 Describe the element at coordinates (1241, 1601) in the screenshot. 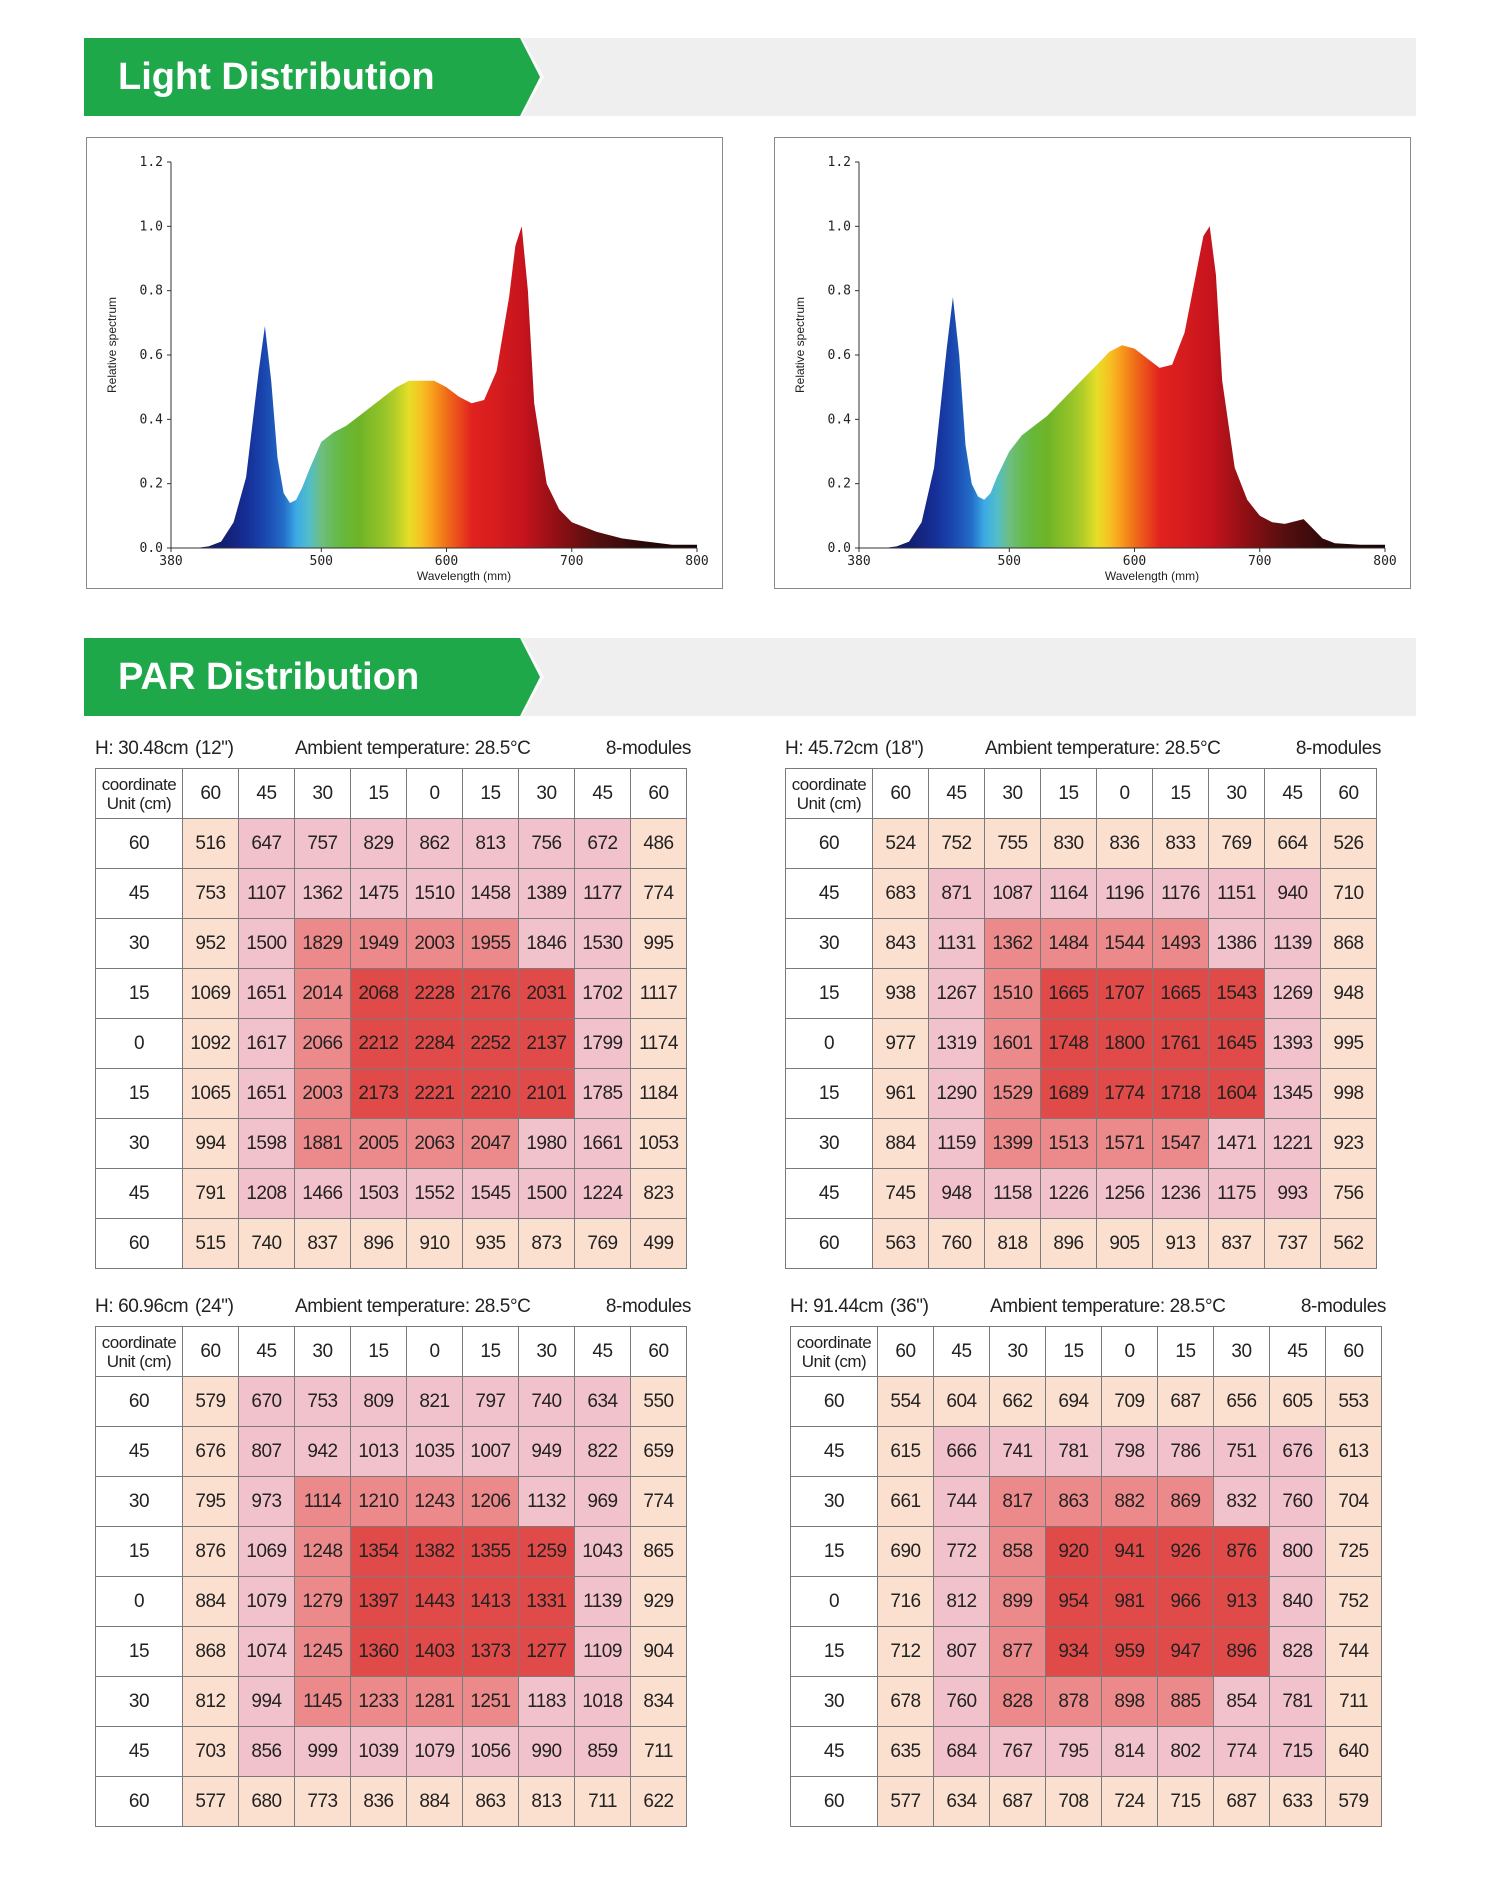

I see `par-value-cell: 913` at that location.